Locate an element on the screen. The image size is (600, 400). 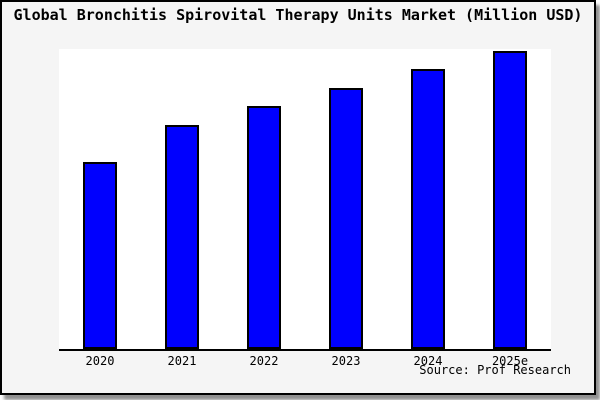
bar-2020 is located at coordinates (100, 255).